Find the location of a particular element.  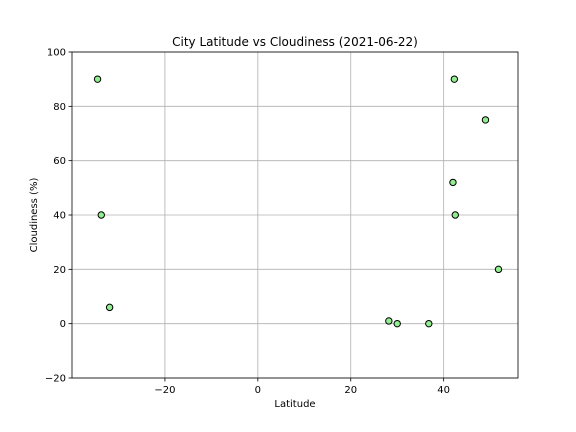

y-tick-label: −20 is located at coordinates (55, 379).